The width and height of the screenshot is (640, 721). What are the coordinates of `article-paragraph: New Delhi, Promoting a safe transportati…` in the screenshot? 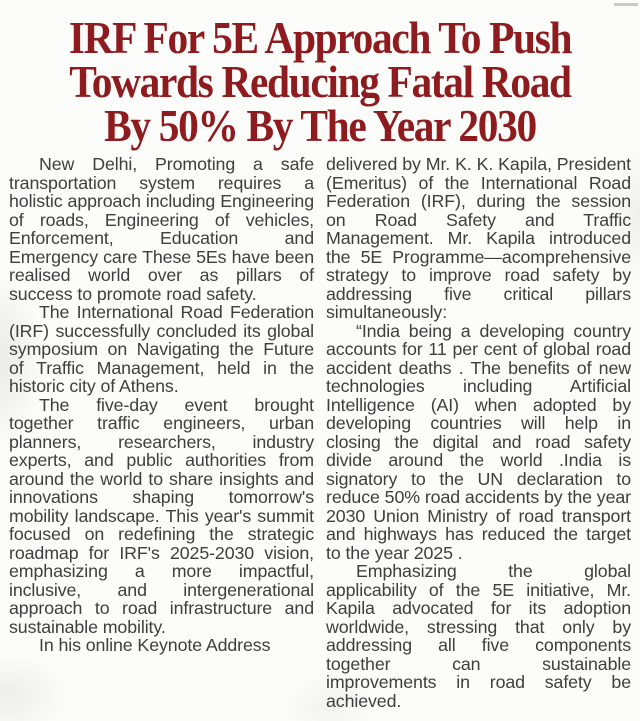 It's located at (161, 229).